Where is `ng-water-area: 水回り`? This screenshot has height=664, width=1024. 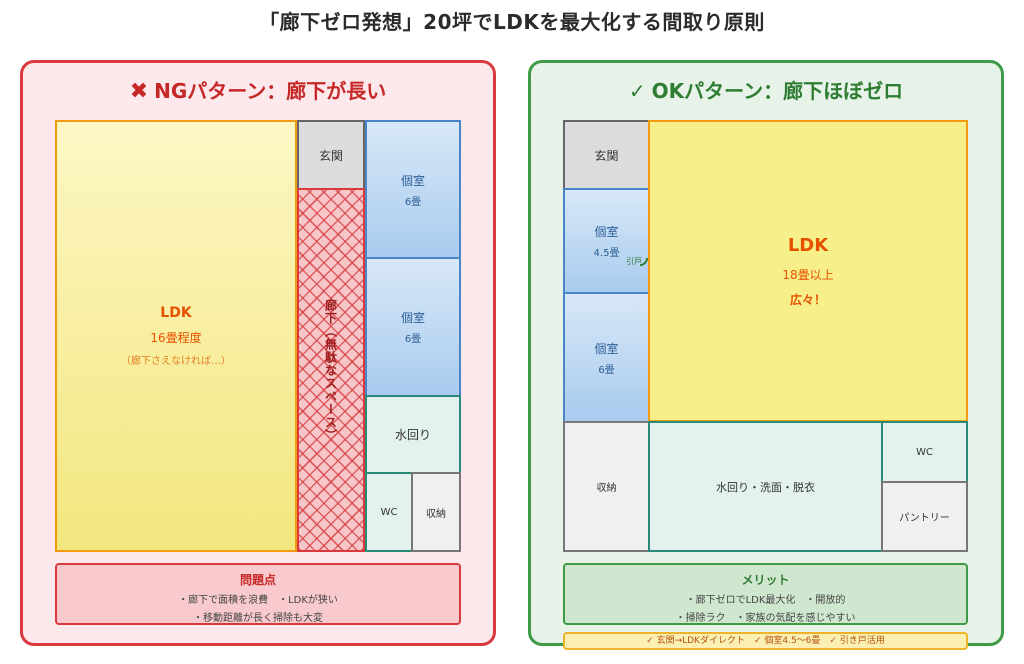
ng-water-area: 水回り is located at coordinates (413, 434).